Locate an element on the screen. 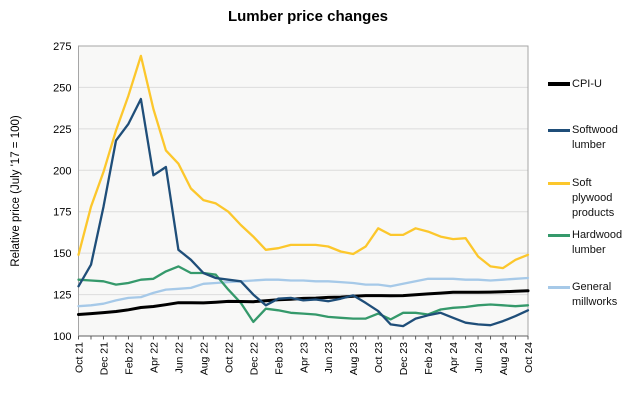 The height and width of the screenshot is (400, 624). svg-text: Aug 24 is located at coordinates (504, 358).